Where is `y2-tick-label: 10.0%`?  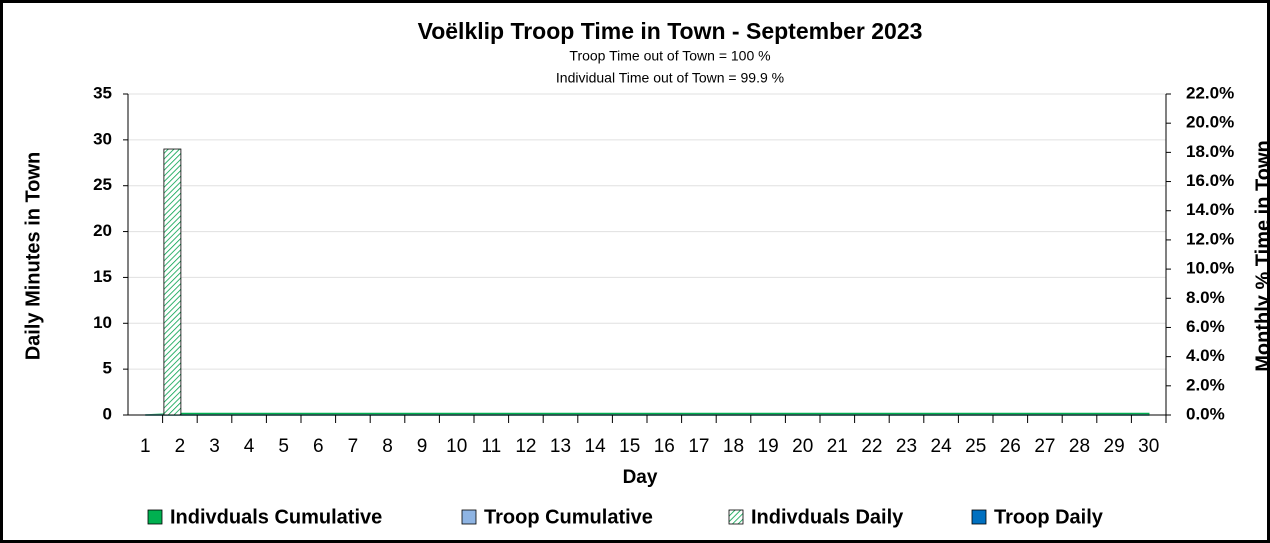 y2-tick-label: 10.0% is located at coordinates (1210, 268).